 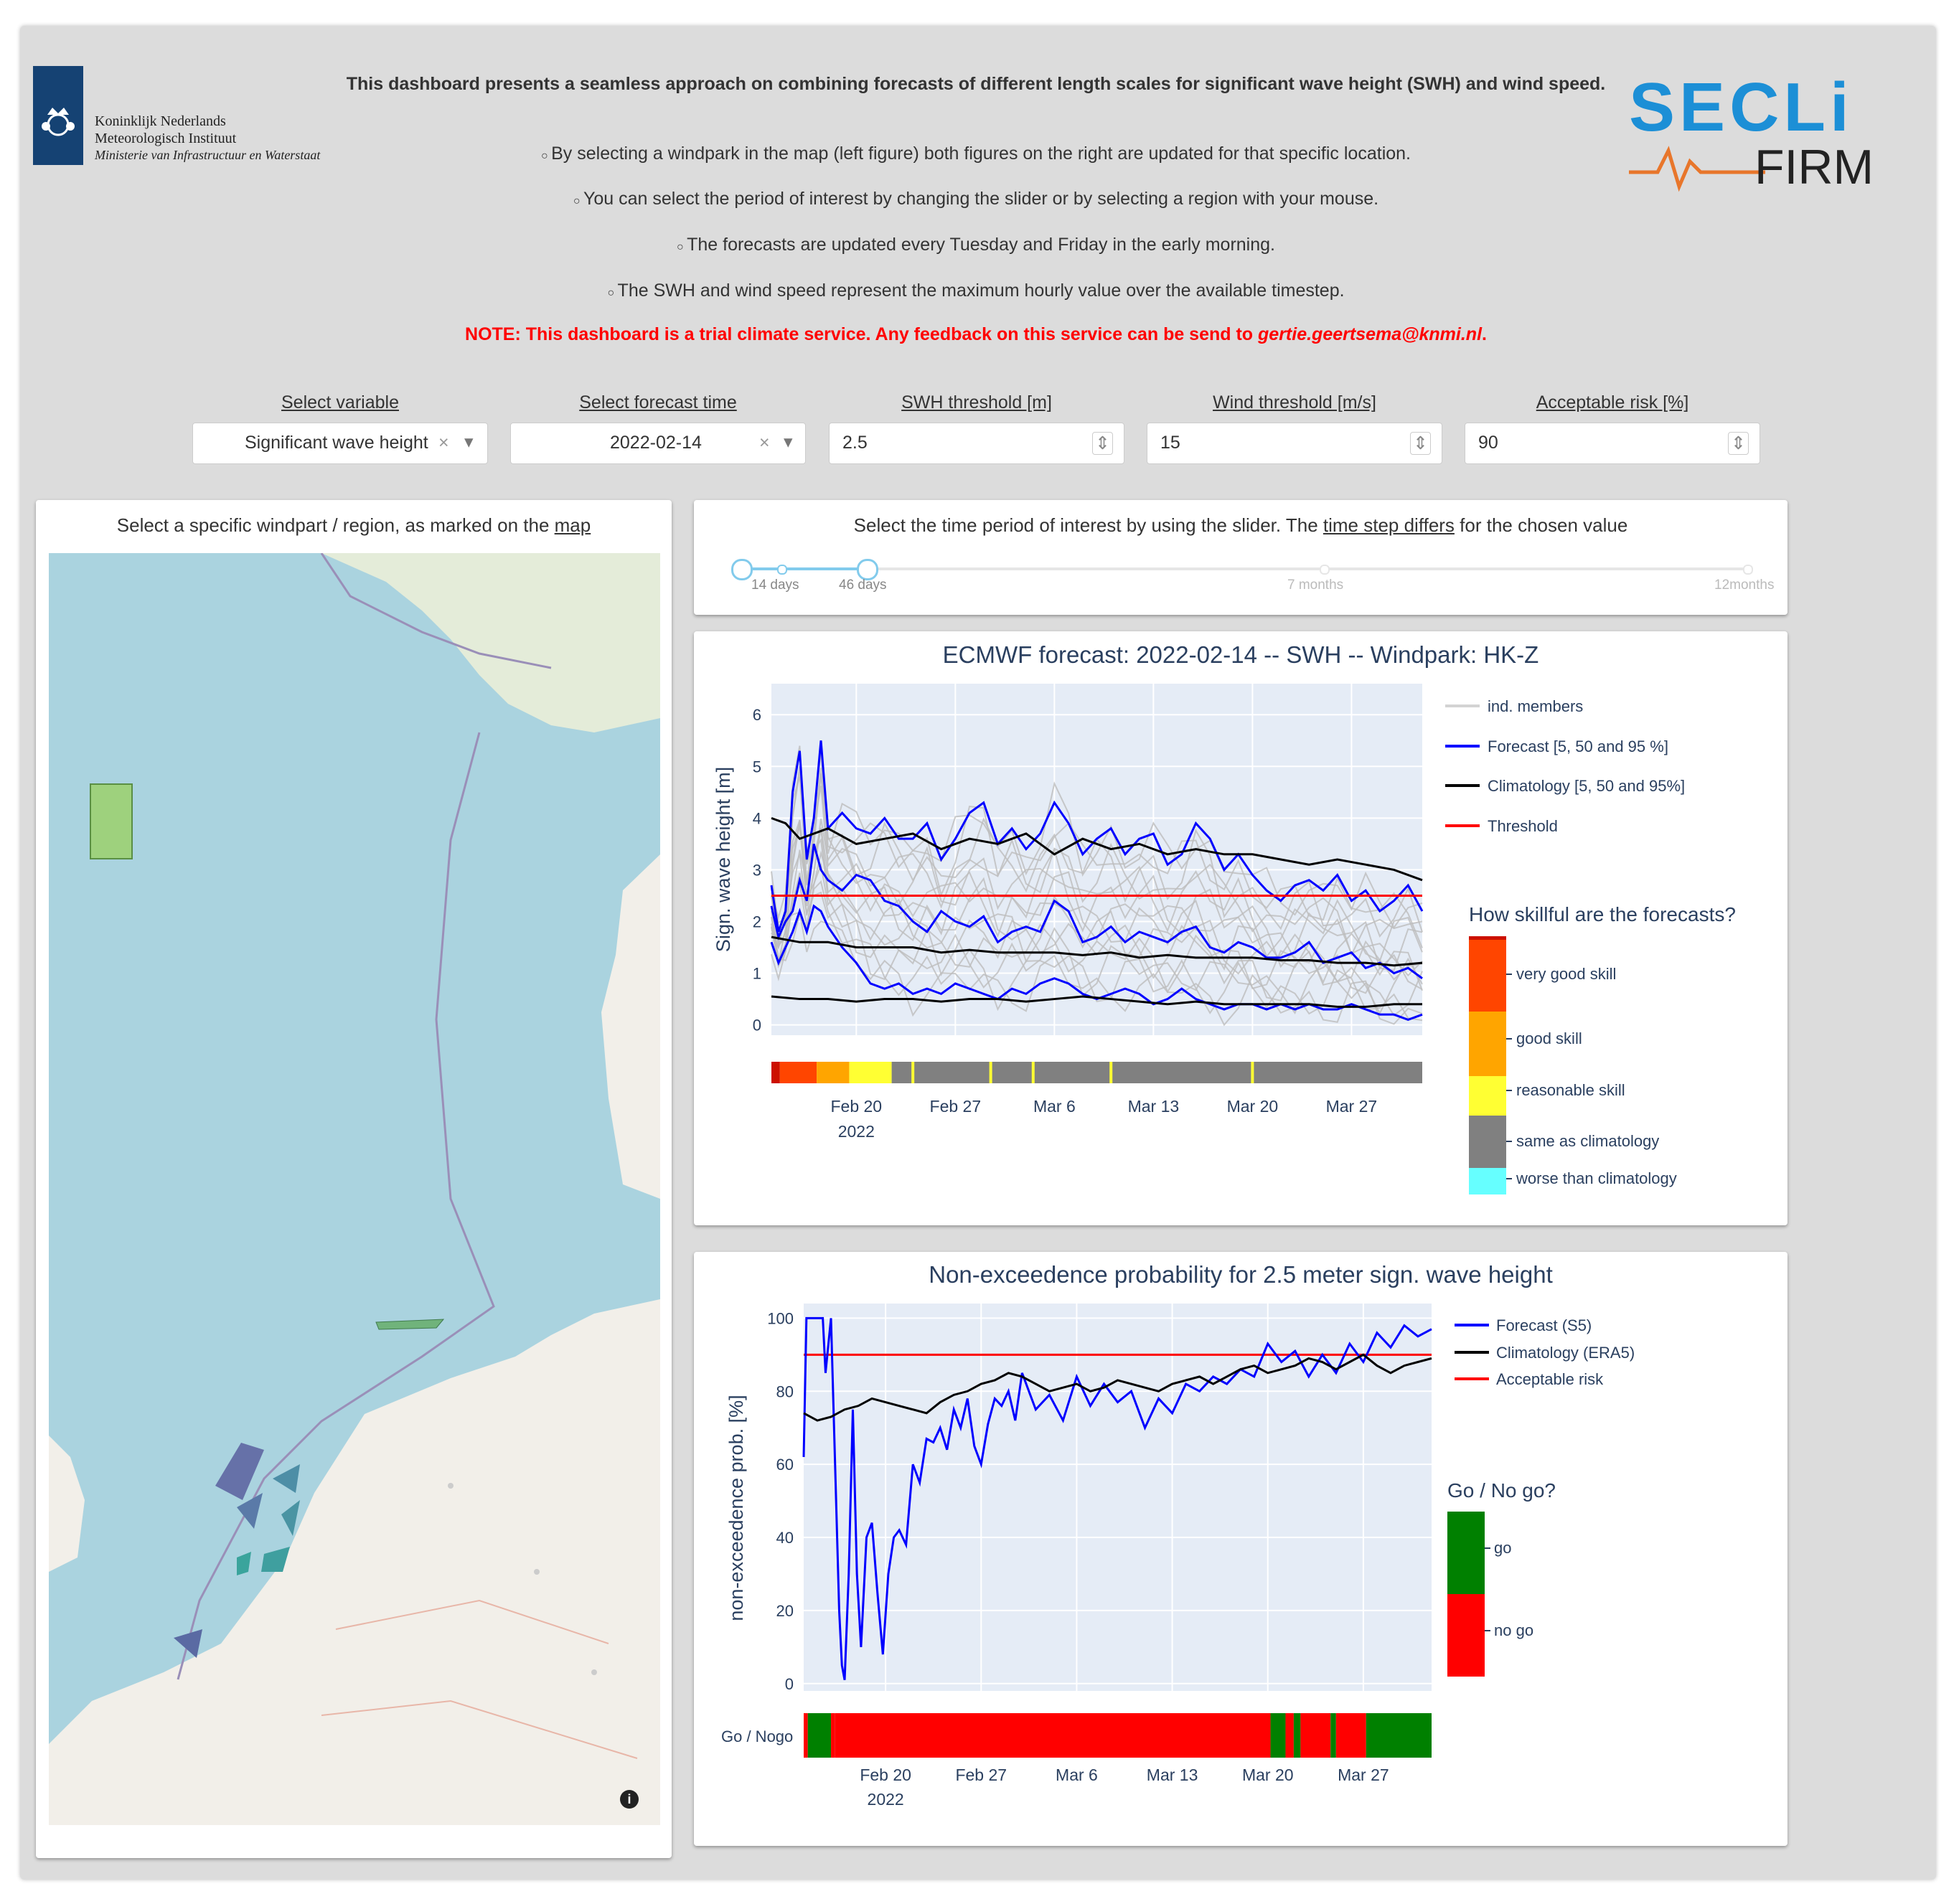 I want to click on gonogo-colorscale: go no go, so click(x=1490, y=1594).